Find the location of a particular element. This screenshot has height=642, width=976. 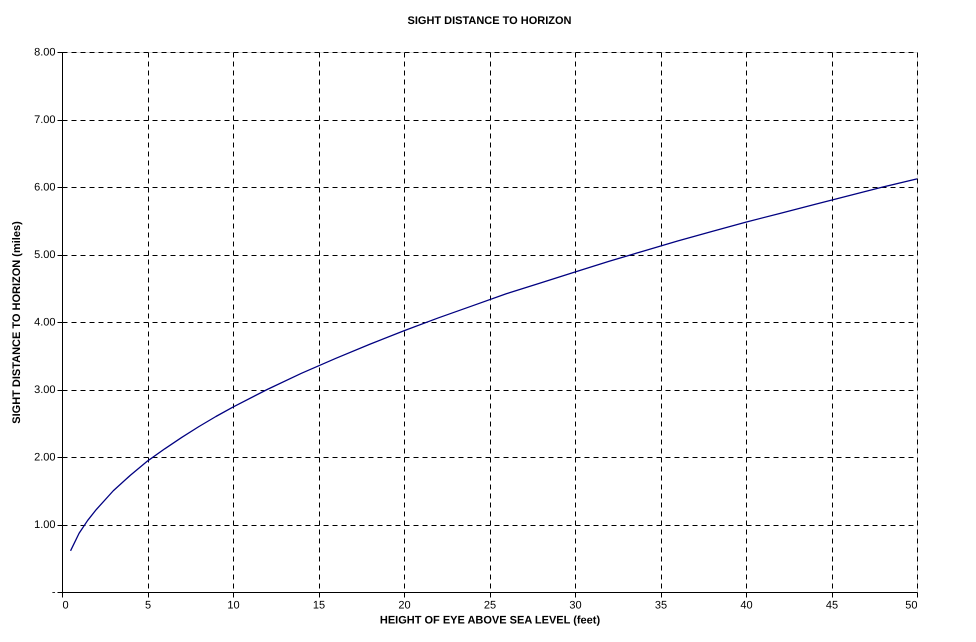

x-tick-label: 35 is located at coordinates (661, 606).